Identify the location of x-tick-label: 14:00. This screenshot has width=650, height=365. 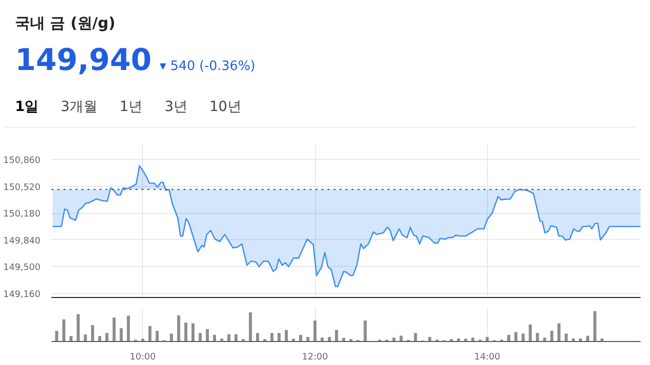
(487, 357).